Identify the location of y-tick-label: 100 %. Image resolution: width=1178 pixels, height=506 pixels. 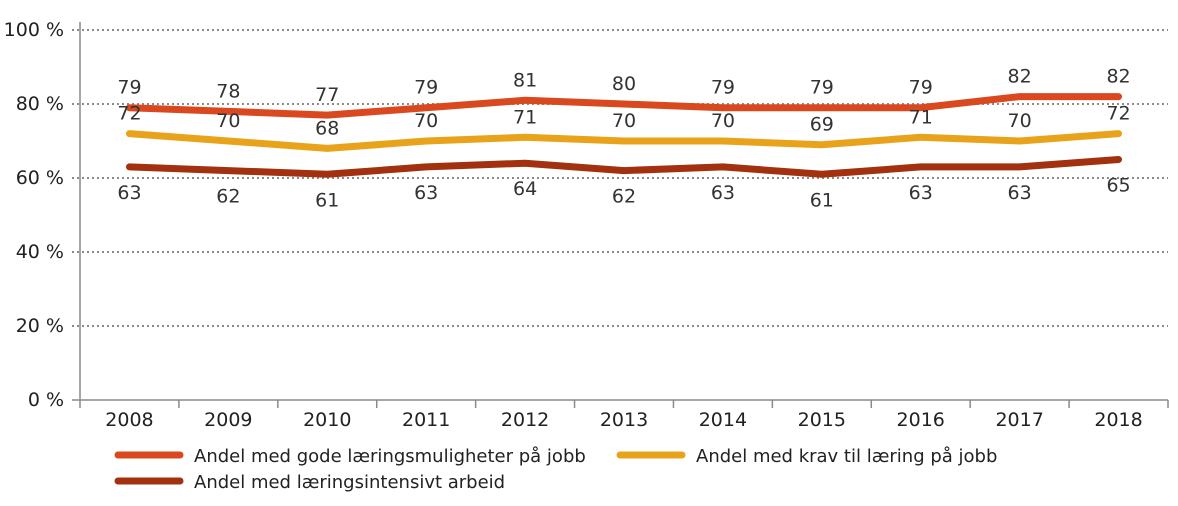
(34, 30).